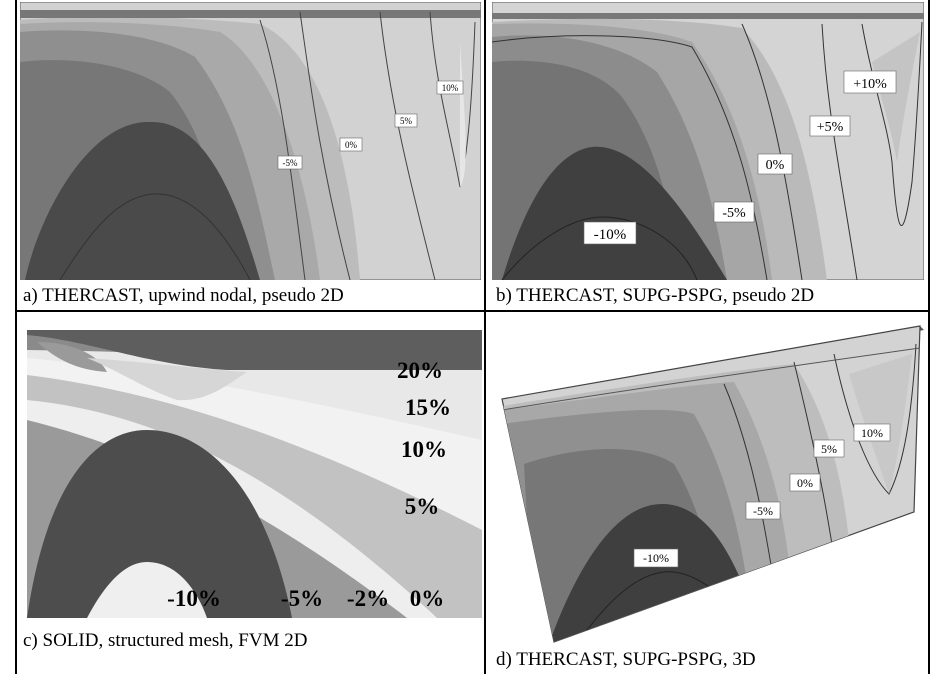  Describe the element at coordinates (406, 121) in the screenshot. I see `panel-a-label-5: 5%` at that location.